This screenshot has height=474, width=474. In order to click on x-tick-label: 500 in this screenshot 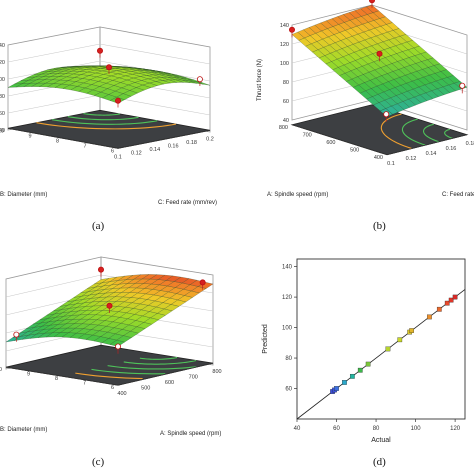, I will do `click(145, 389)`.